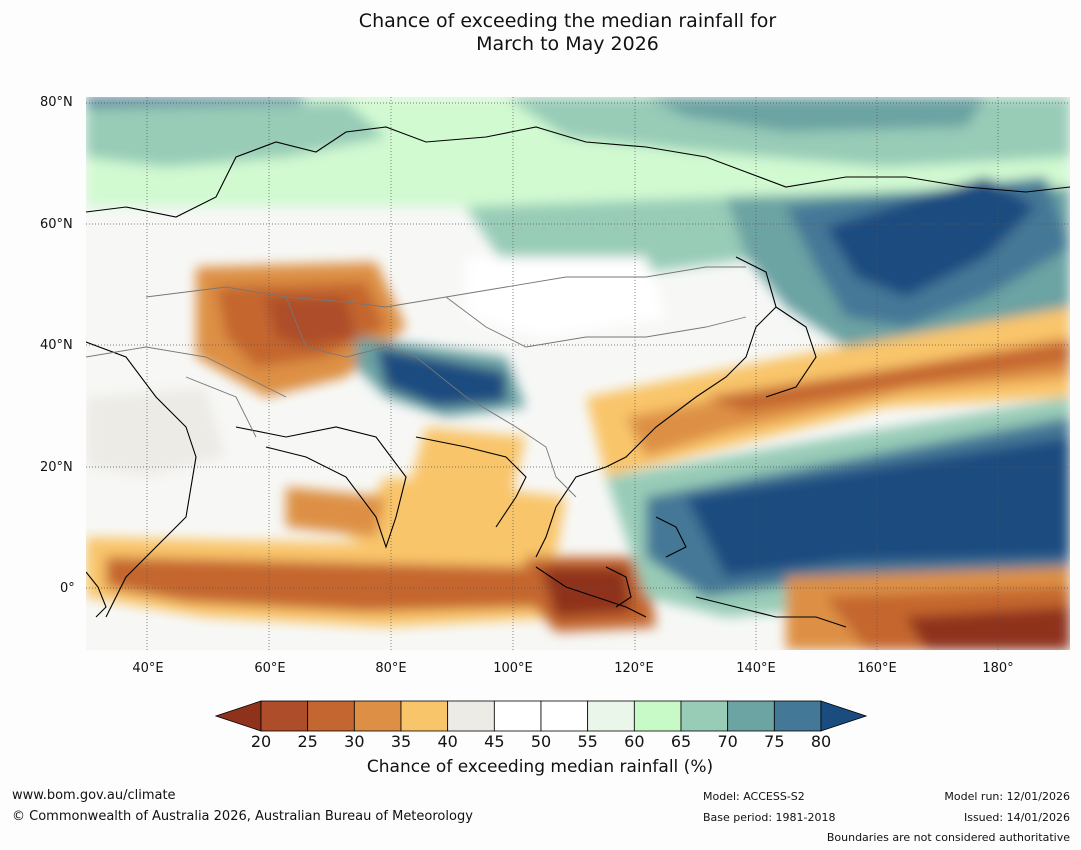  Describe the element at coordinates (238, 716) in the screenshot. I see `colorbar-arrow-low` at that location.